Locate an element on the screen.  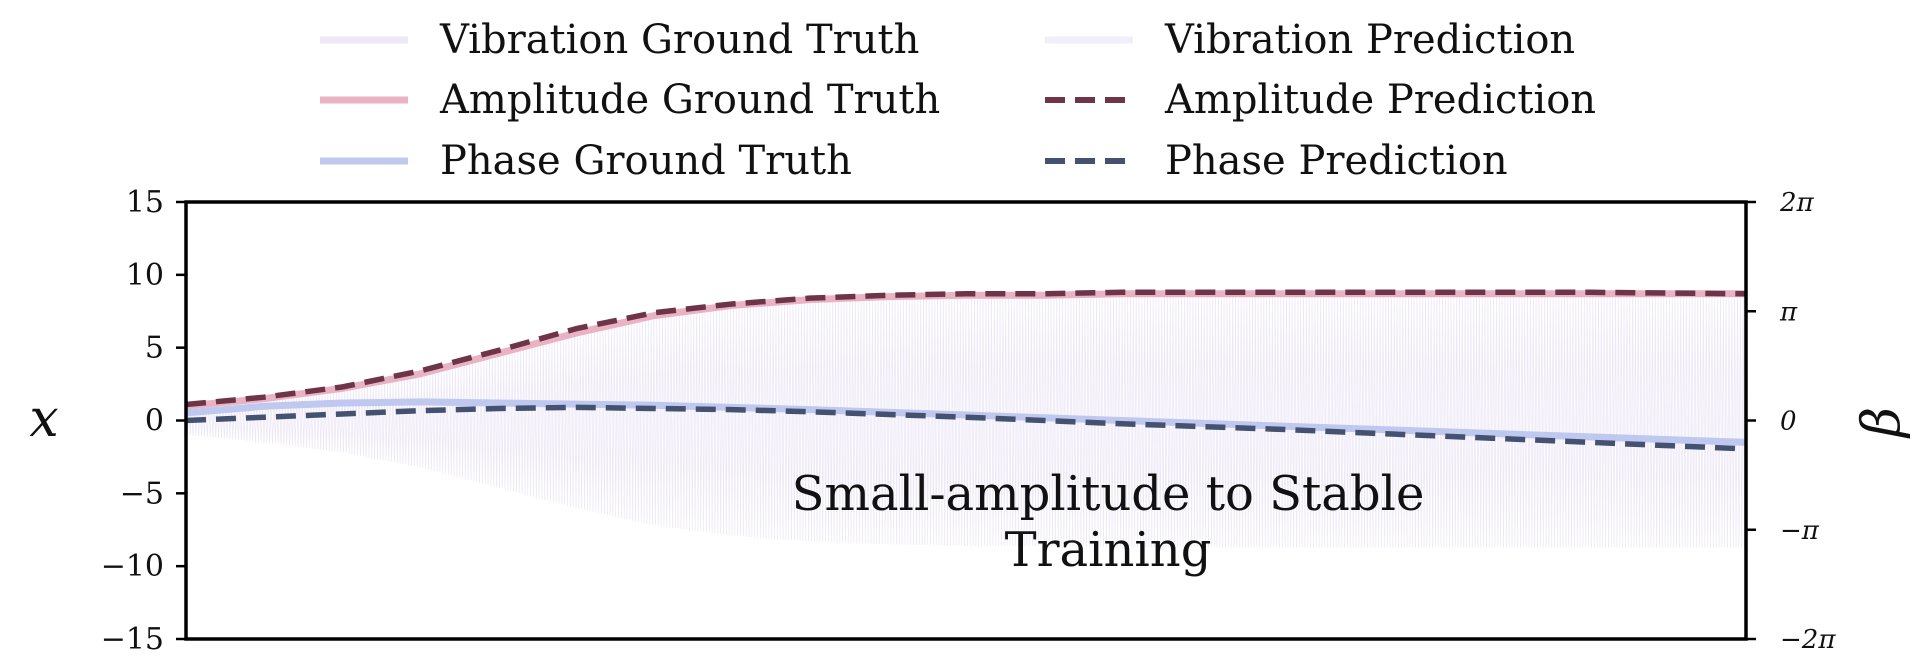
legend-label: Vibration Prediction is located at coordinates (1369, 40).